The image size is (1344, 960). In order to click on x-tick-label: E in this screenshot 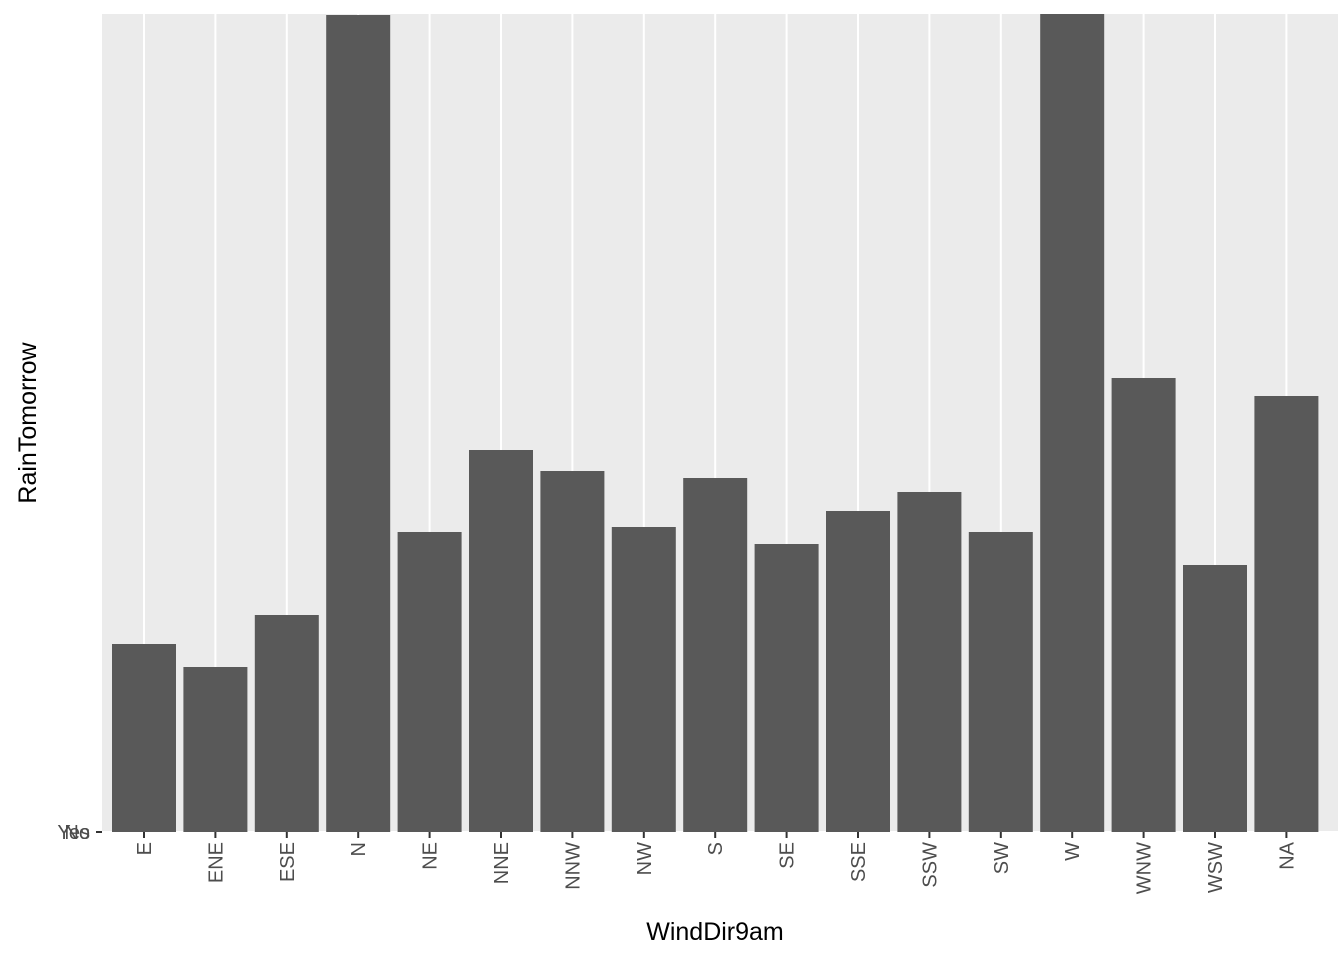, I will do `click(145, 848)`.